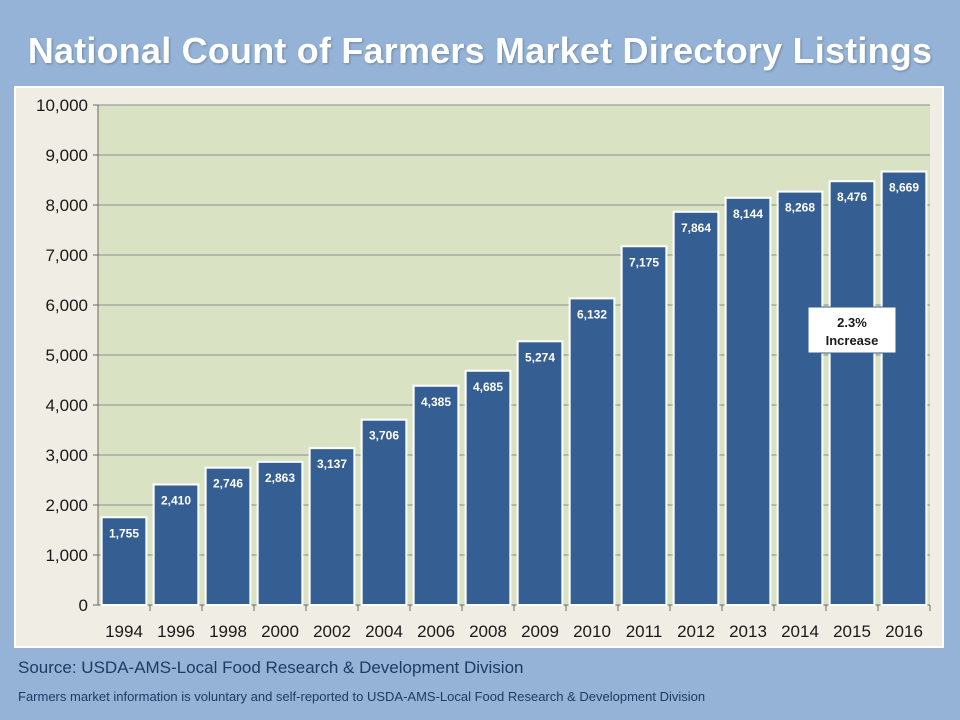 Image resolution: width=960 pixels, height=720 pixels. Describe the element at coordinates (124, 561) in the screenshot. I see `bar-1994` at that location.